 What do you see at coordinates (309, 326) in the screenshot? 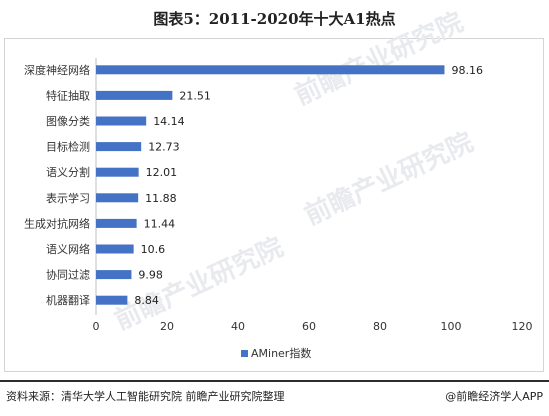
I see `x-tick-label: 60` at bounding box center [309, 326].